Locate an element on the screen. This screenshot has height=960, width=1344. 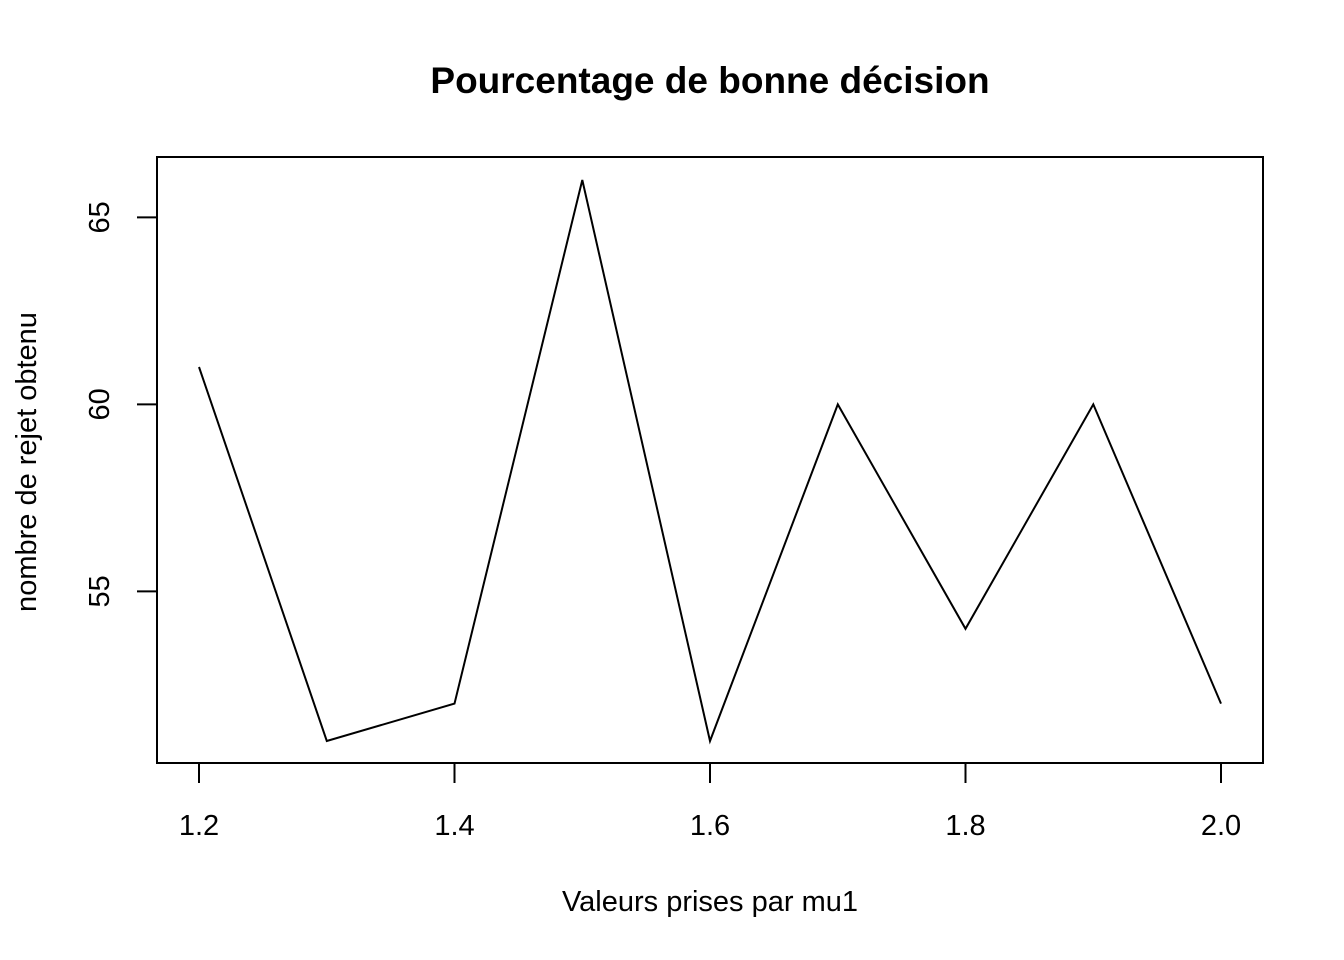
y-tick-label: 60 is located at coordinates (100, 404).